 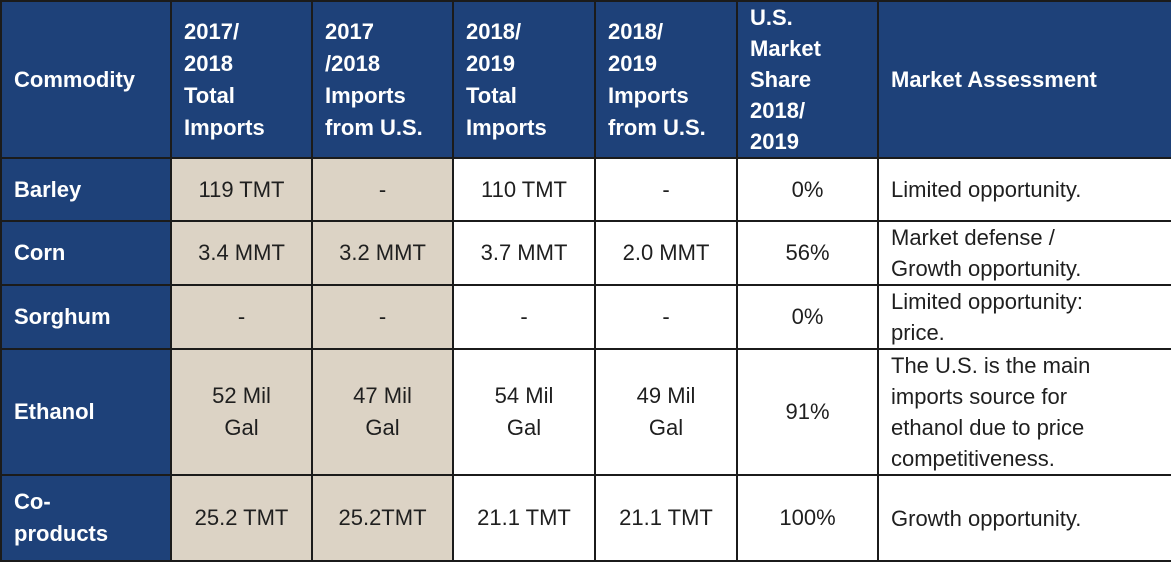 I want to click on cell-text-line: The U.S. is the main, so click(x=991, y=365).